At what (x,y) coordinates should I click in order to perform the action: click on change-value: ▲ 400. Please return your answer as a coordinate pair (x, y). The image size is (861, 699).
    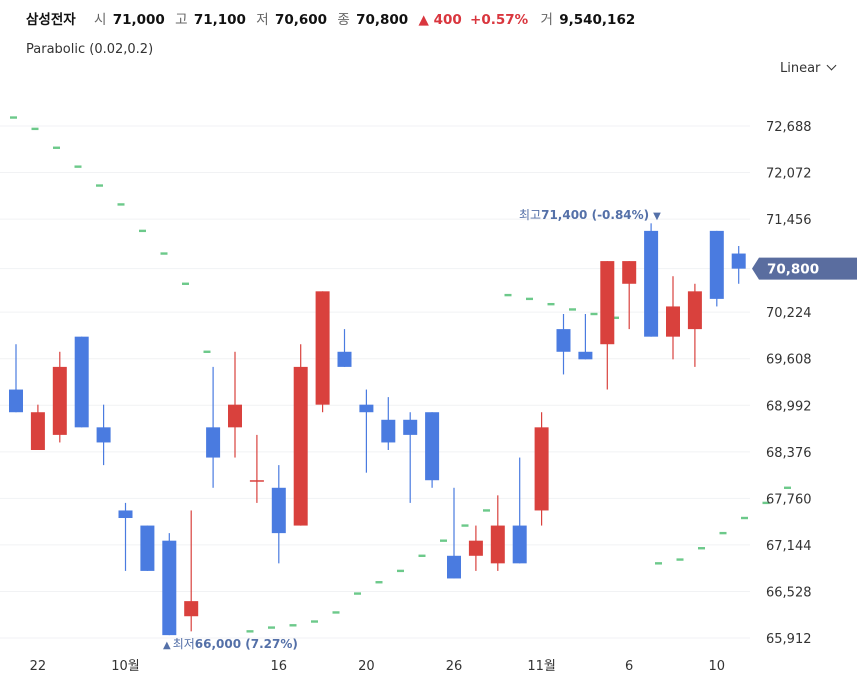
    Looking at the image, I should click on (440, 20).